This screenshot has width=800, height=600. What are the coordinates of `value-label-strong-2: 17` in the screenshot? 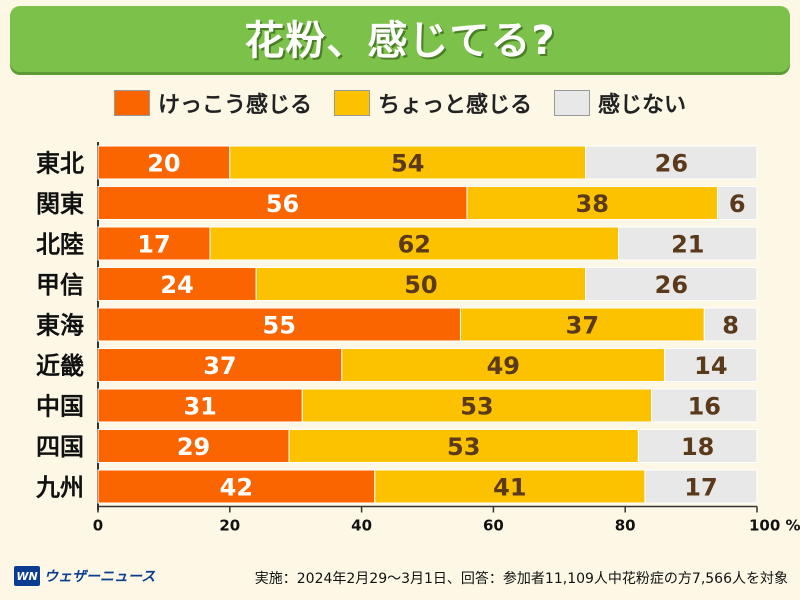 It's located at (153, 245).